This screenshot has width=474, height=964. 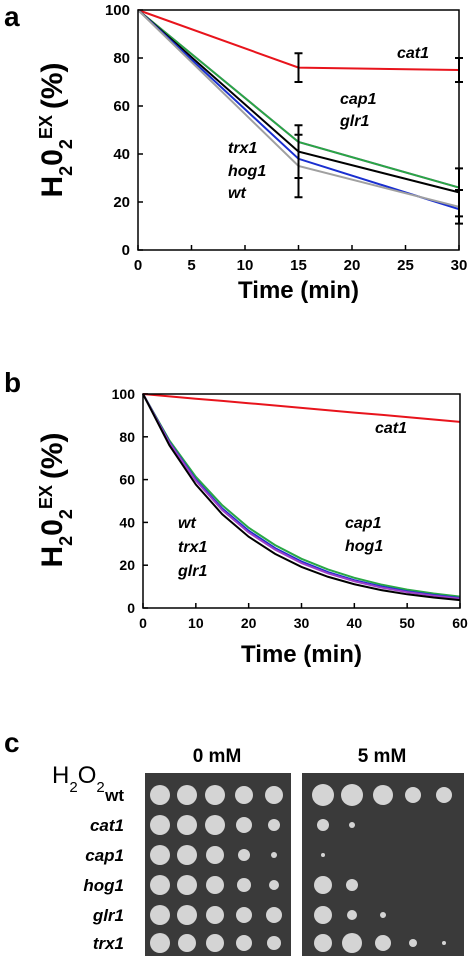 What do you see at coordinates (358, 99) in the screenshot?
I see `annotation: cap1` at bounding box center [358, 99].